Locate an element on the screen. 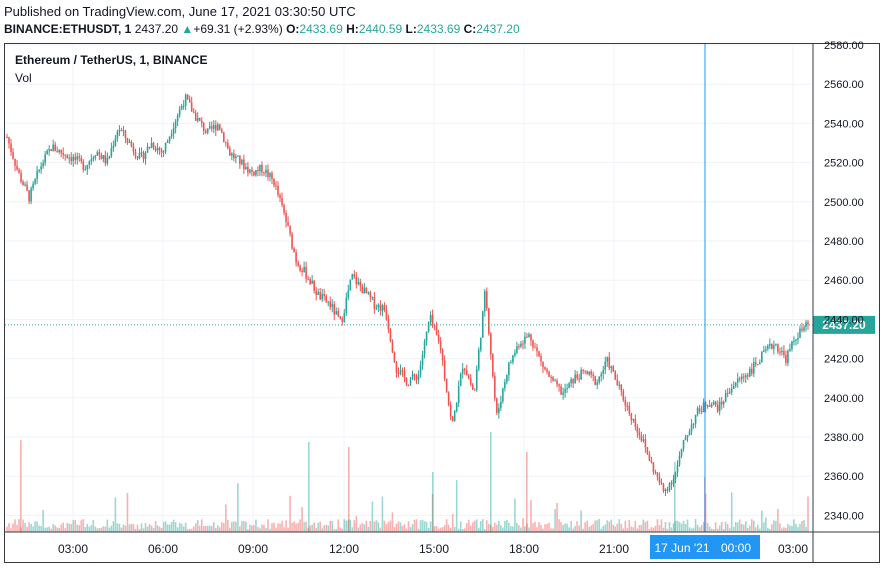 The width and height of the screenshot is (886, 570). open-label: O: is located at coordinates (293, 29).